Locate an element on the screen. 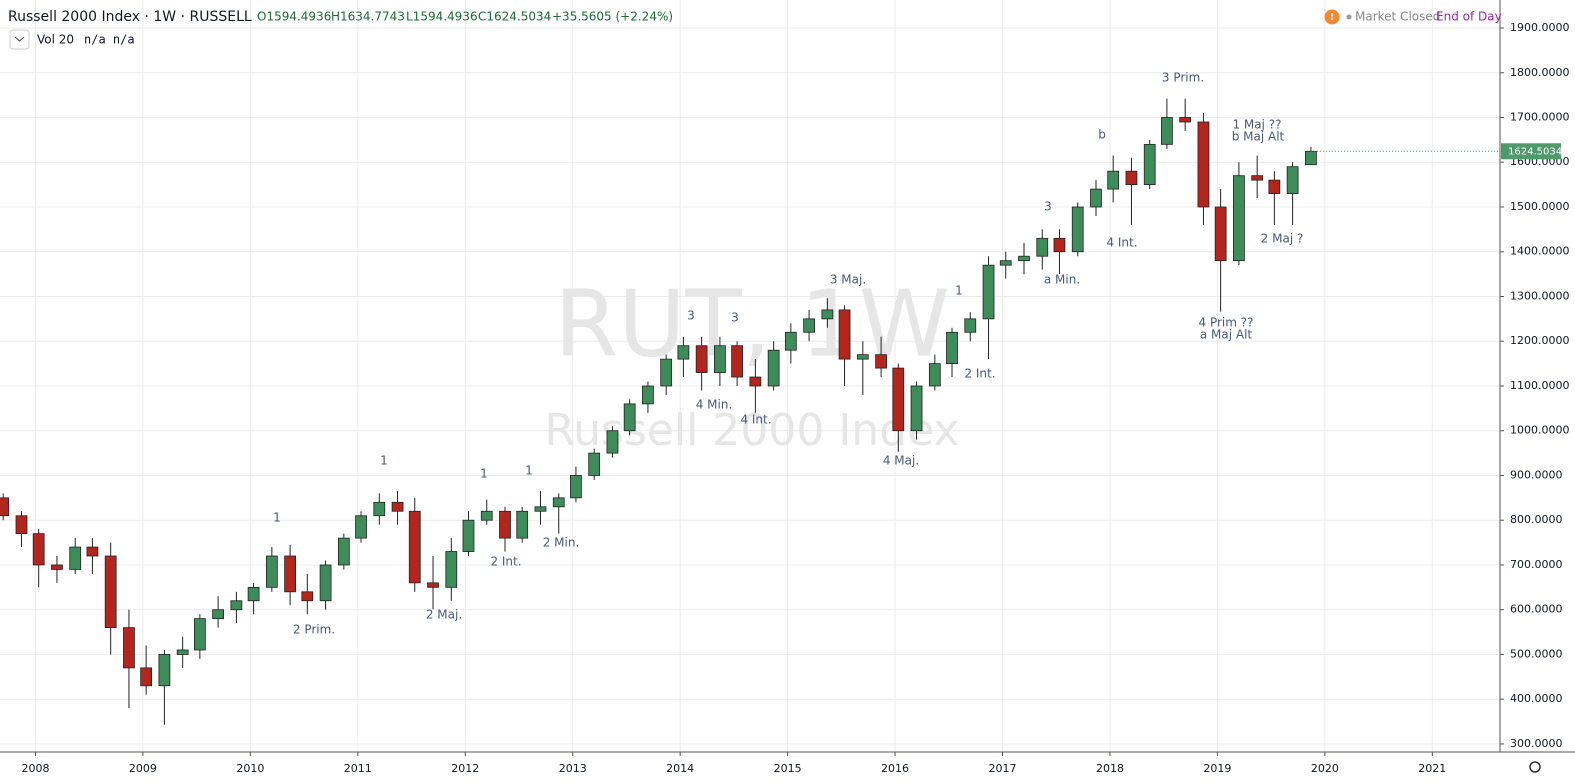 This screenshot has width=1575, height=783. y-tick-label: 1300.0000 is located at coordinates (1540, 295).